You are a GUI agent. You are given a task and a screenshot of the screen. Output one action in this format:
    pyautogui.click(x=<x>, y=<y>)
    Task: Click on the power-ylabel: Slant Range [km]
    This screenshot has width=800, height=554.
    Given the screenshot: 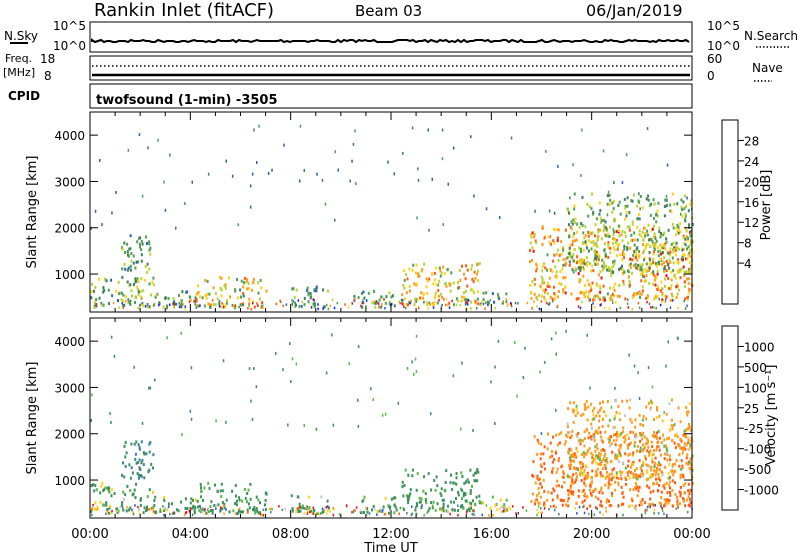 What is the action you would take?
    pyautogui.click(x=32, y=212)
    